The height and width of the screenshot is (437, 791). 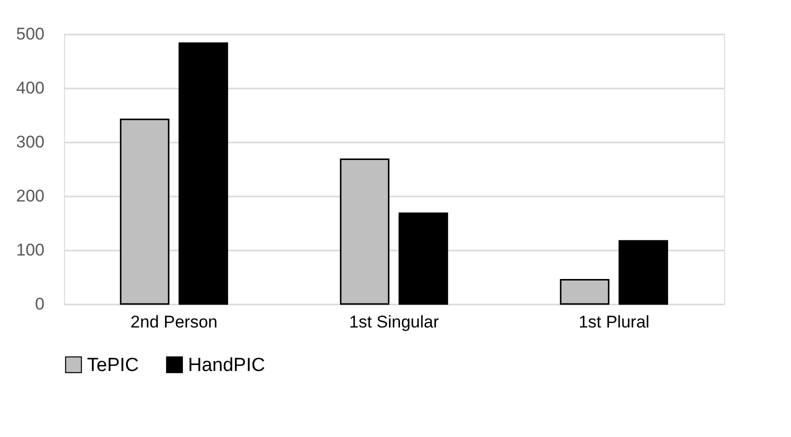 What do you see at coordinates (39, 304) in the screenshot?
I see `y-tick-label: 0` at bounding box center [39, 304].